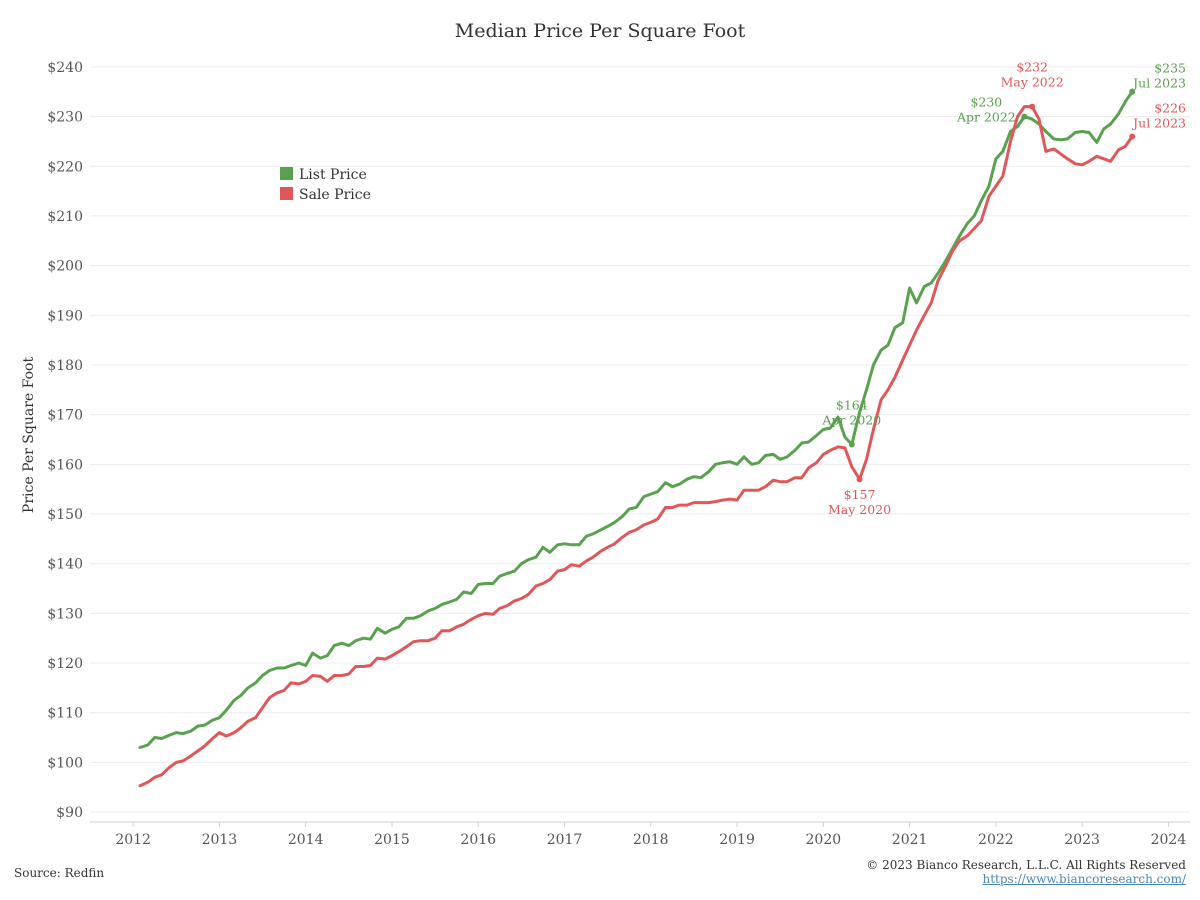 The image size is (1200, 900). I want to click on y-tick-label: $200, so click(65, 267).